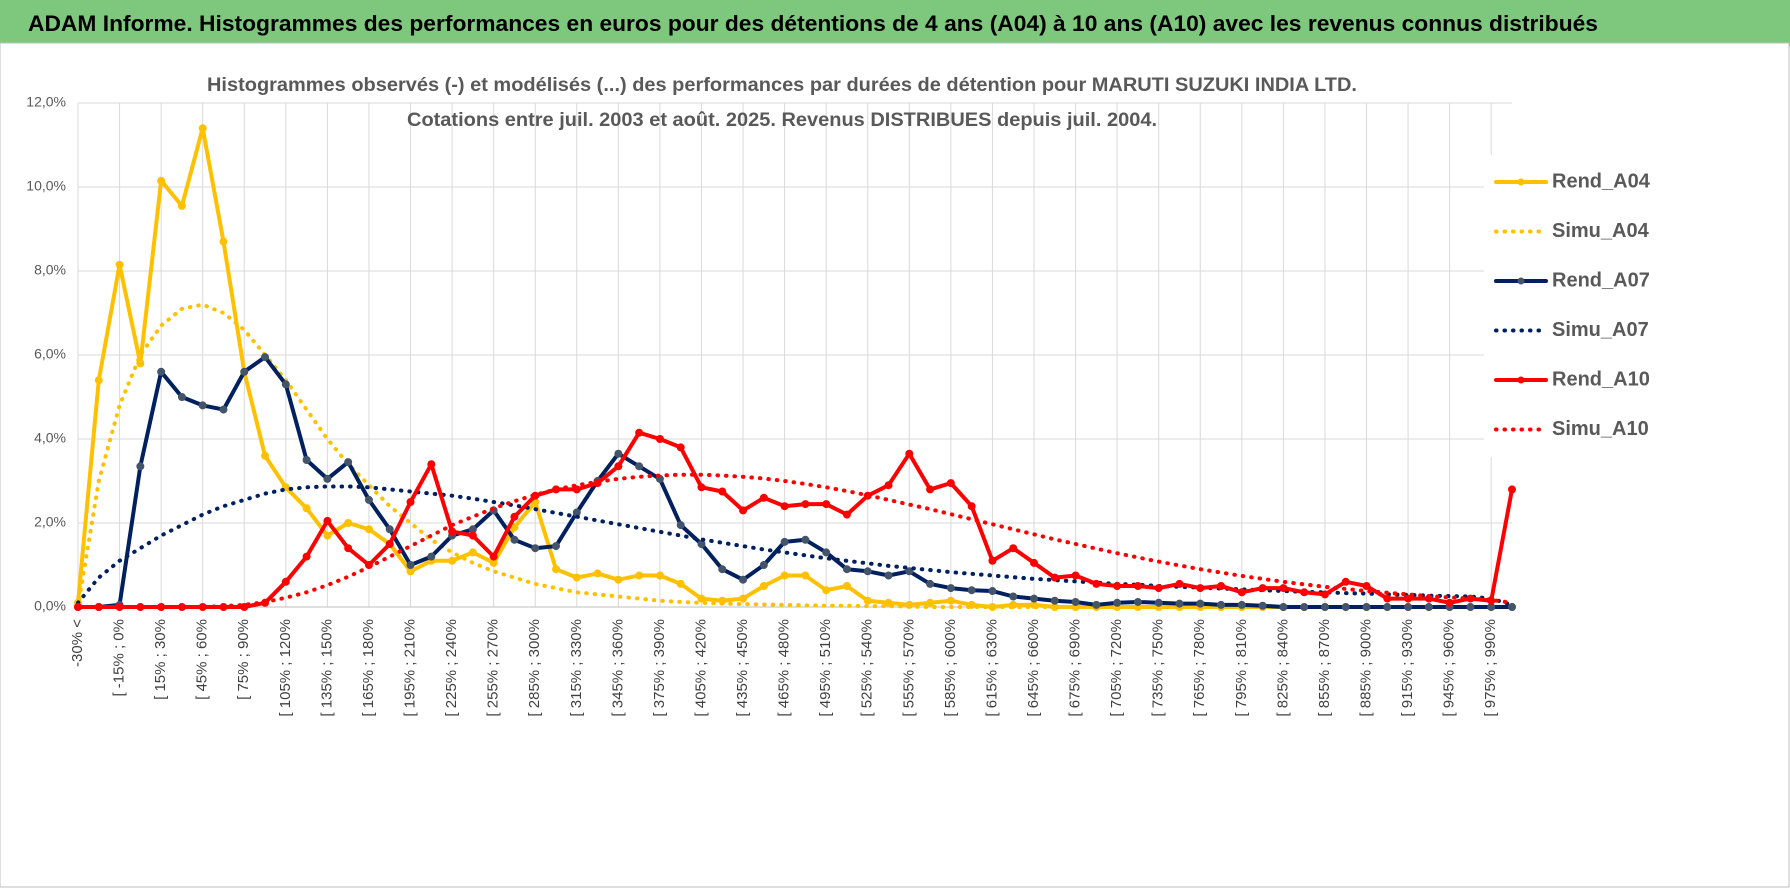 This screenshot has height=893, width=1790. Describe the element at coordinates (742, 668) in the screenshot. I see `x-tick-label: [ 435% ; 450%` at that location.